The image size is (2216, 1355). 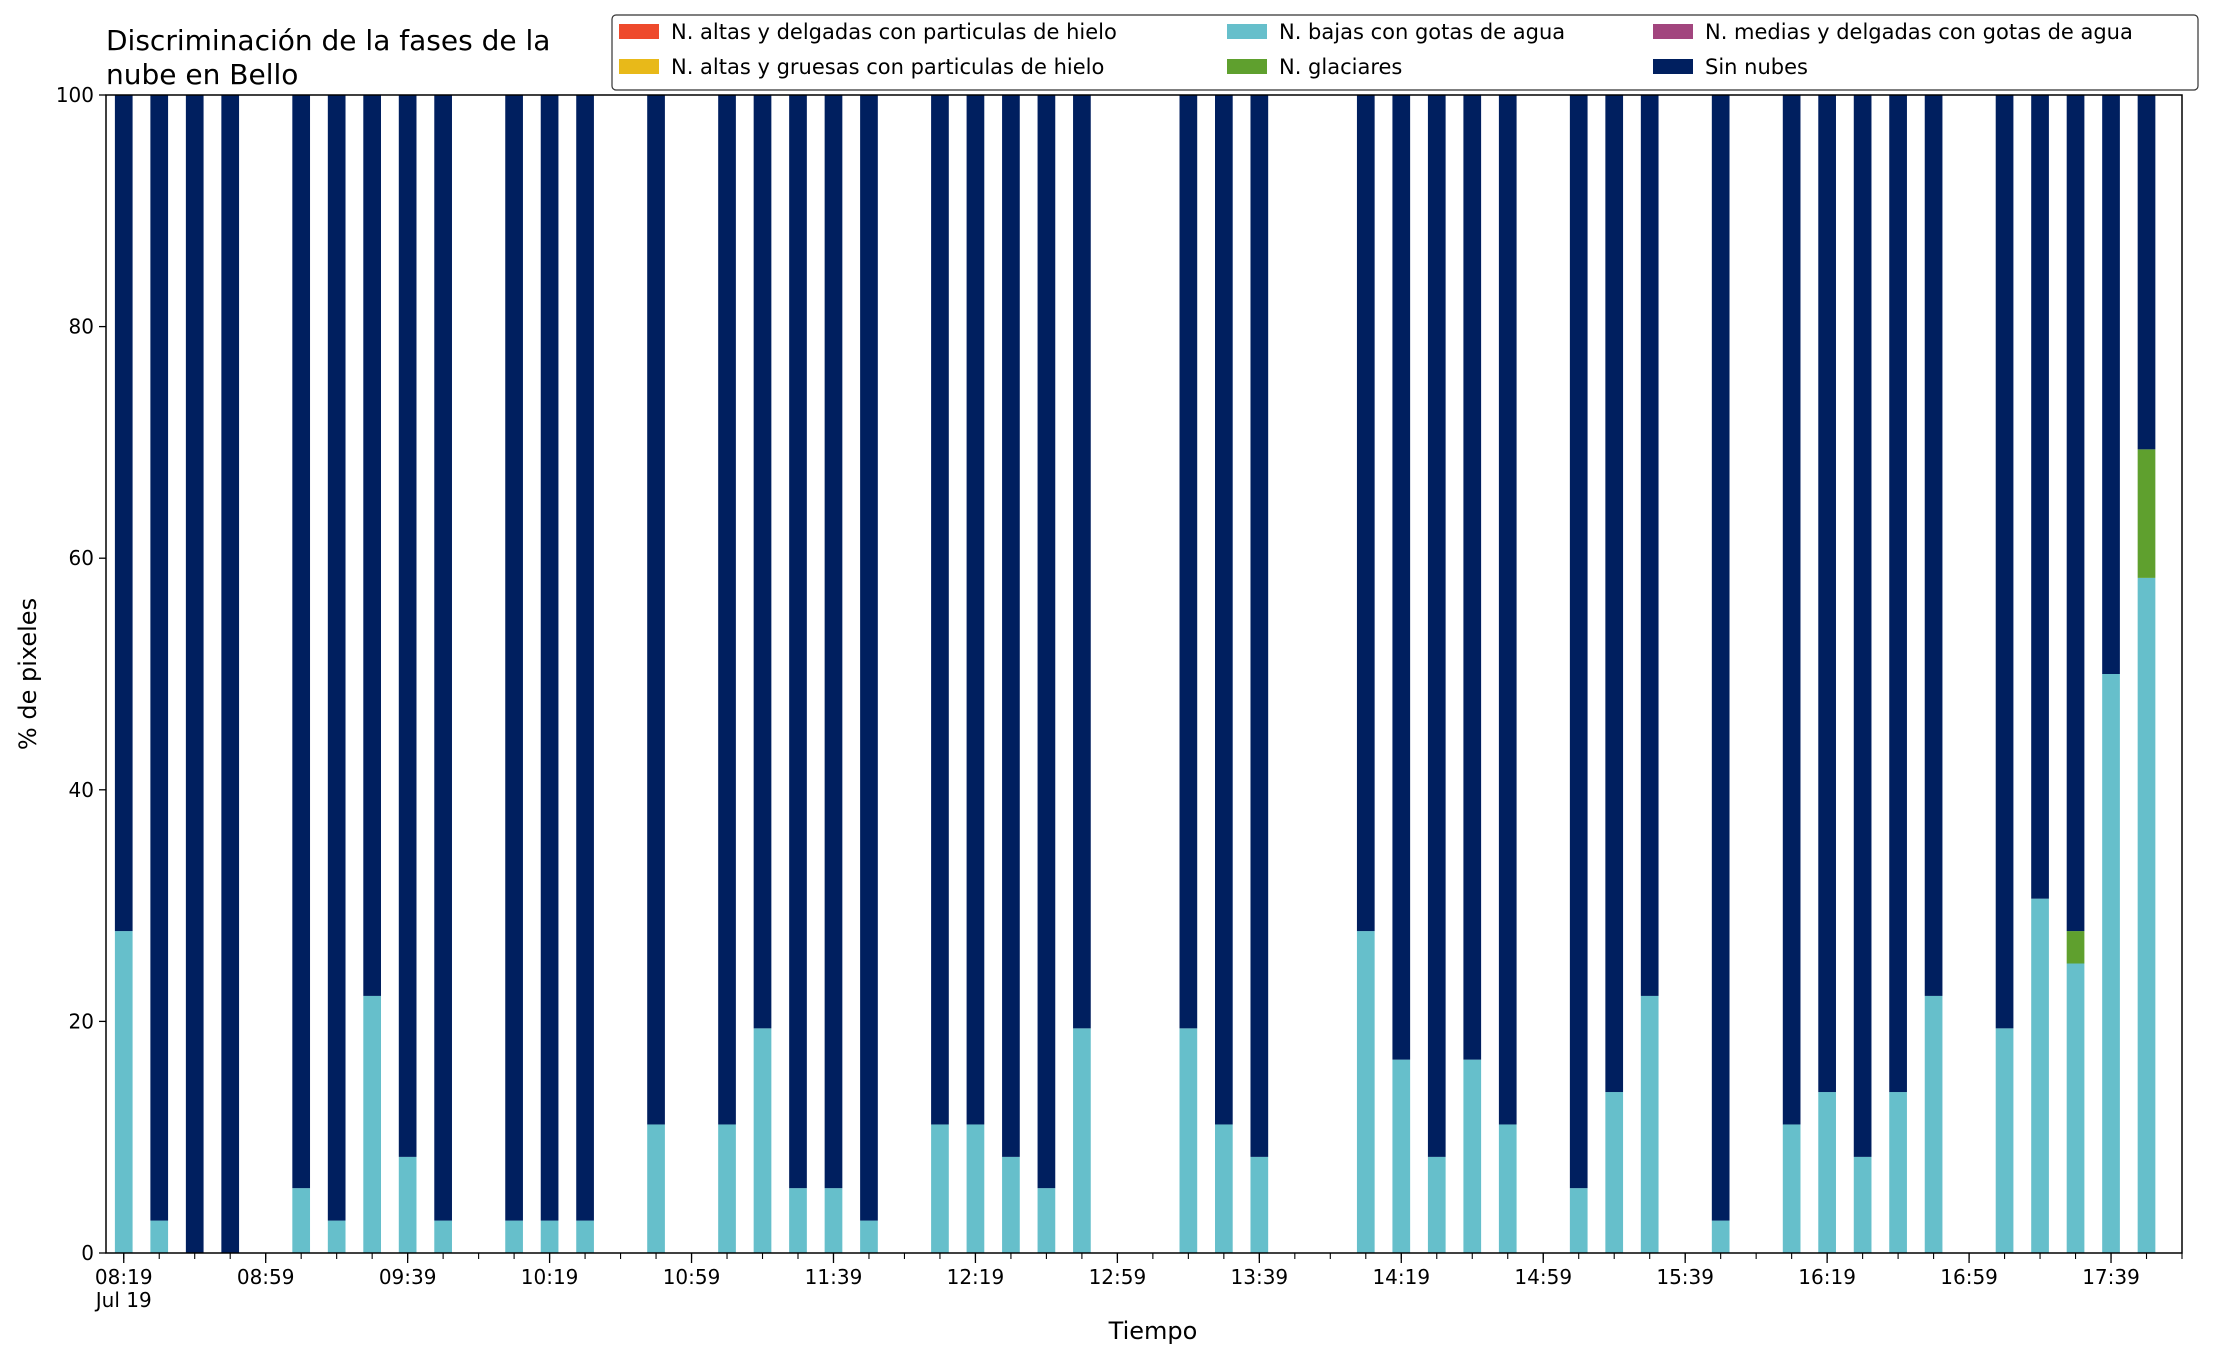 What do you see at coordinates (1543, 1277) in the screenshot?
I see `x-tick-label-1459: 14:59` at bounding box center [1543, 1277].